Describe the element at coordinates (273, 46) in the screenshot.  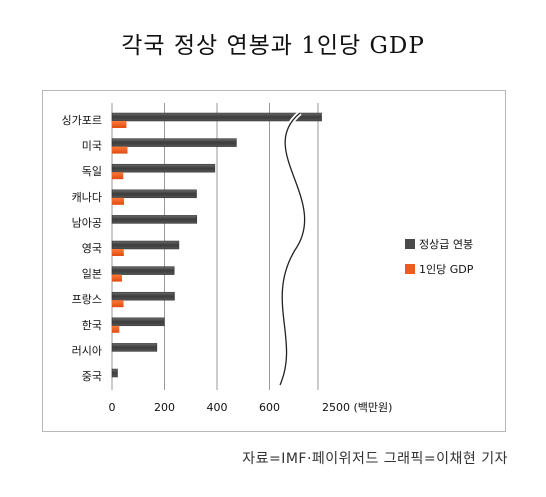
I see `chart-title: 각국 정상 연봉과 1인당 GDP` at that location.